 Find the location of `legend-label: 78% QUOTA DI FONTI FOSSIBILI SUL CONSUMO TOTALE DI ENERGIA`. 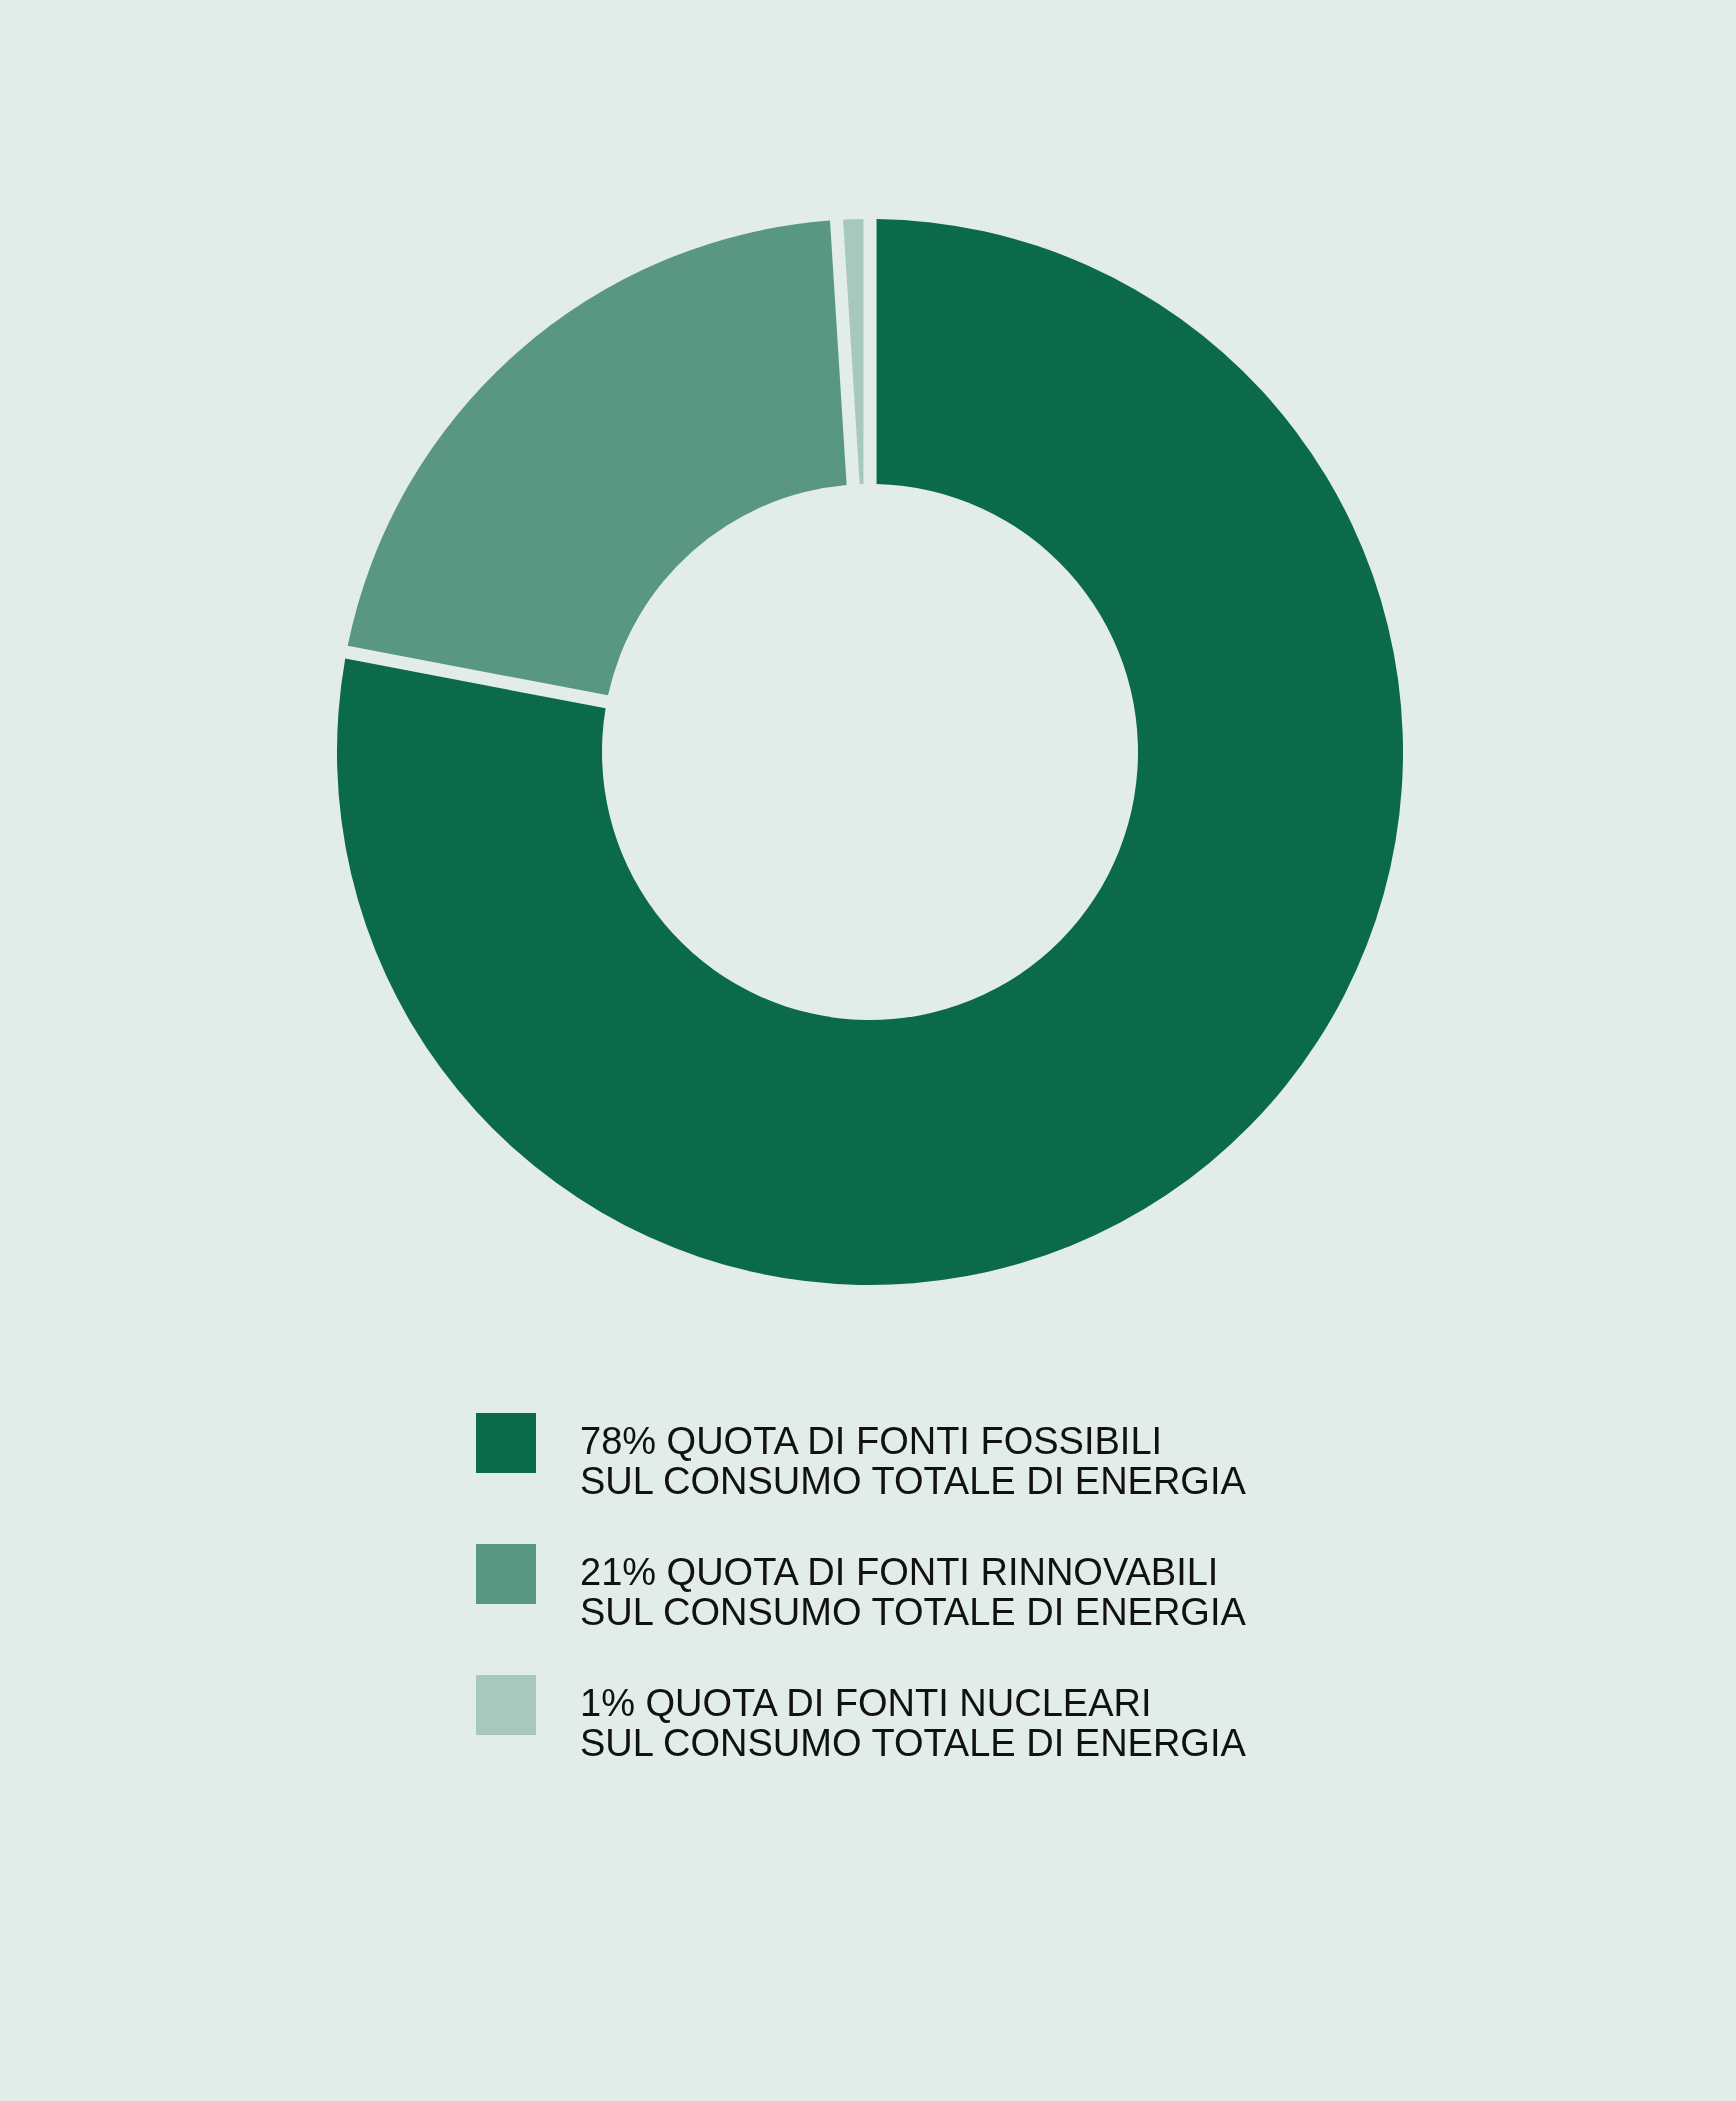

legend-label: 78% QUOTA DI FONTI FOSSIBILI SUL CONSUMO TOTALE DI ENERGIA is located at coordinates (913, 1461).